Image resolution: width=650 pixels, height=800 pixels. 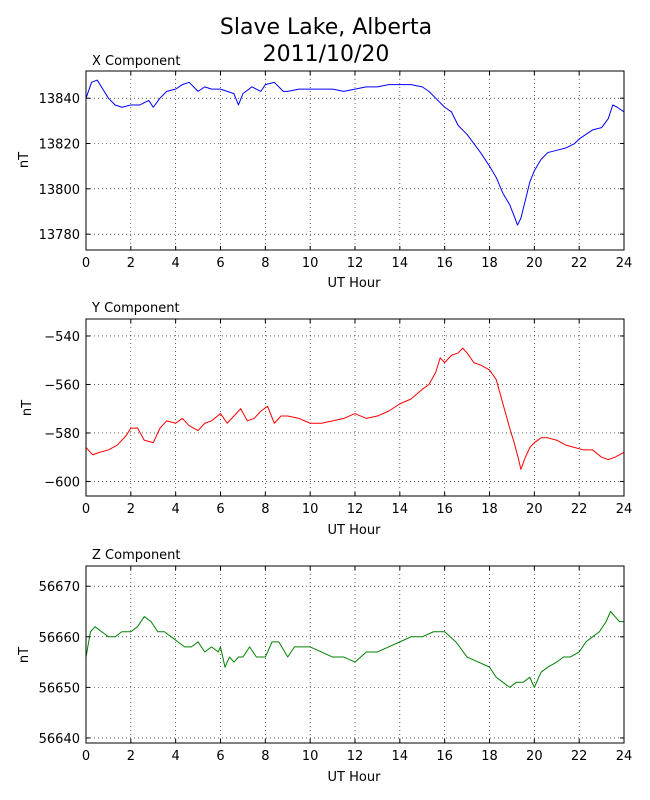 I want to click on y-tick-label: 13800, so click(x=59, y=190).